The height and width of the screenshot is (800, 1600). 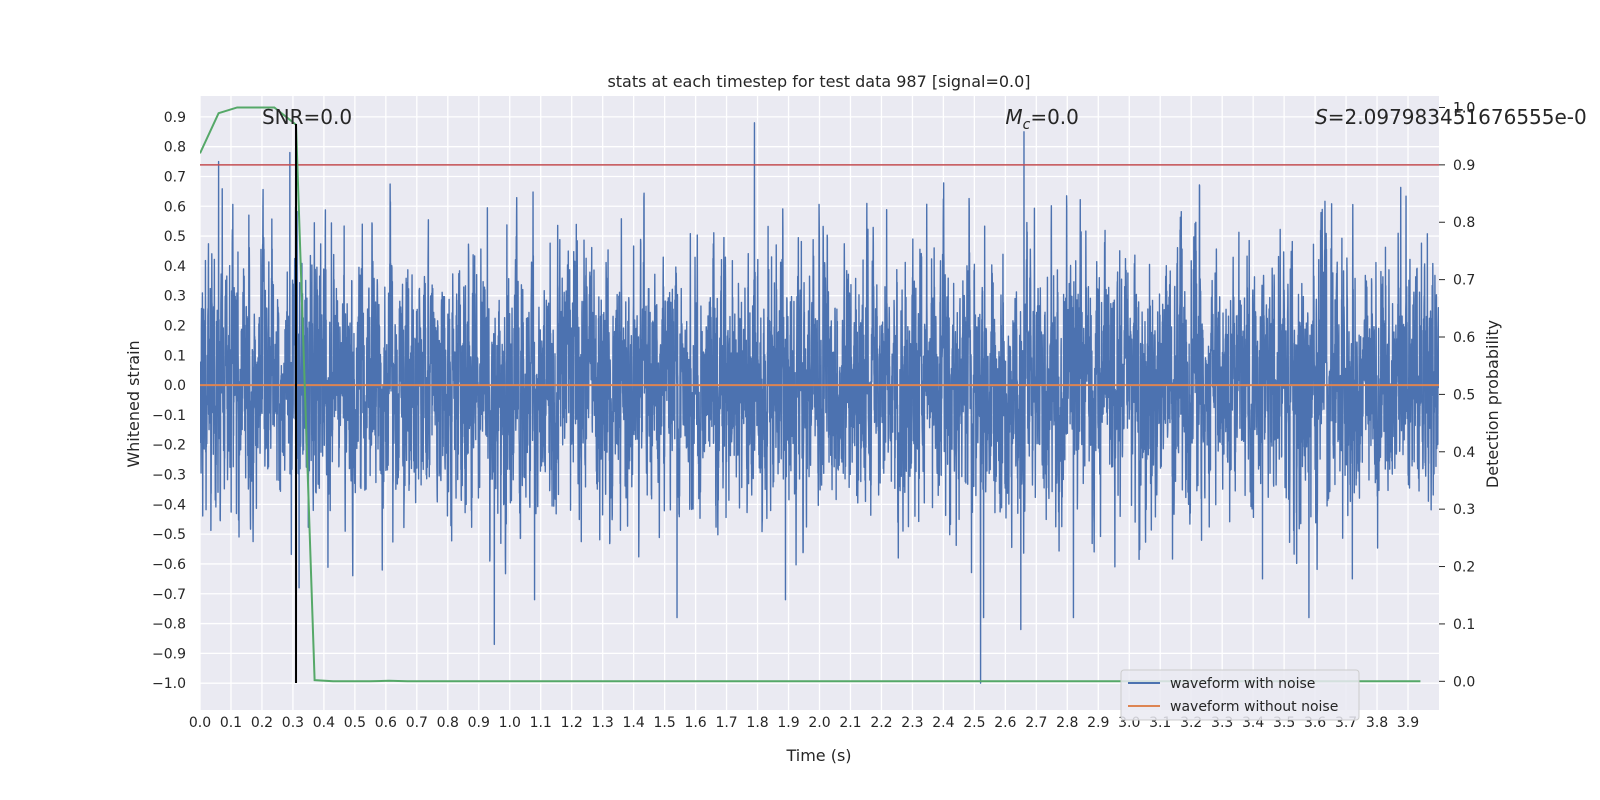 What do you see at coordinates (175, 267) in the screenshot?
I see `y-tick-label: 0.4` at bounding box center [175, 267].